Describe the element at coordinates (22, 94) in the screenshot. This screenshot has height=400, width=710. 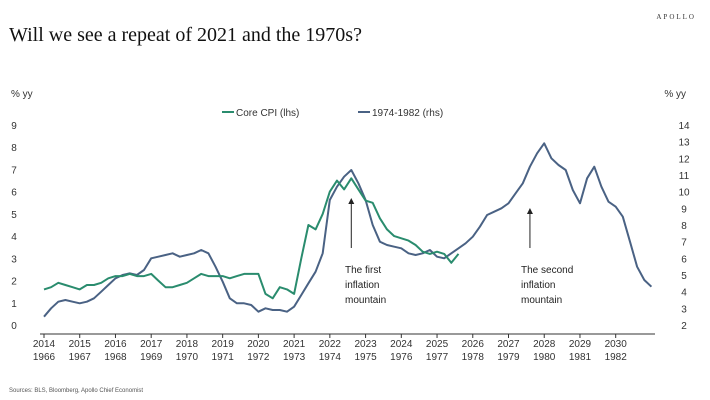
I see `left-axis-unit: % yy` at that location.